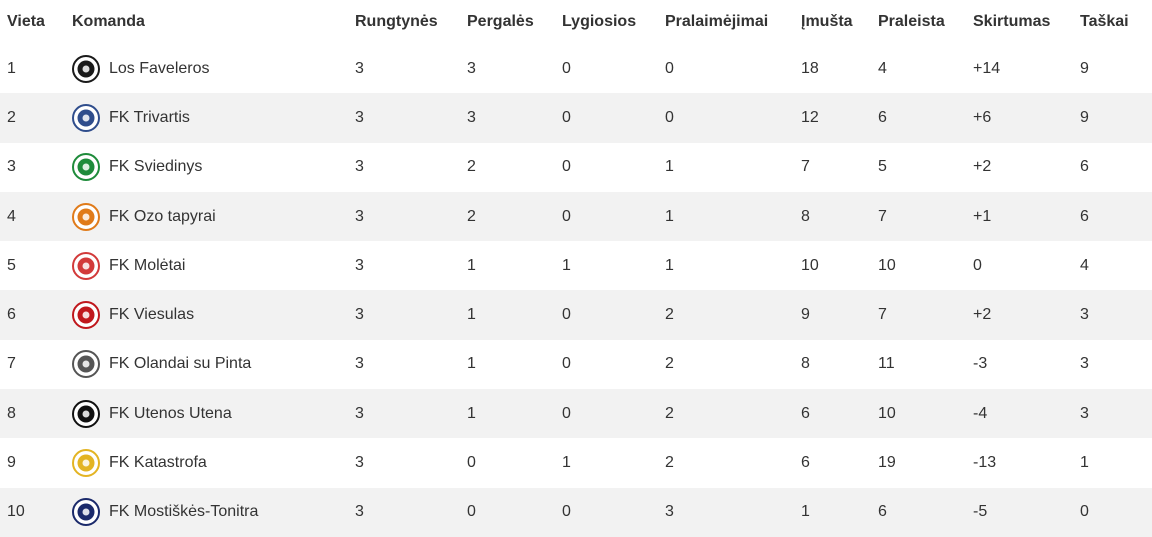 The width and height of the screenshot is (1152, 537). What do you see at coordinates (86, 364) in the screenshot?
I see `fk-olandai-su-pinta-logo-icon` at bounding box center [86, 364].